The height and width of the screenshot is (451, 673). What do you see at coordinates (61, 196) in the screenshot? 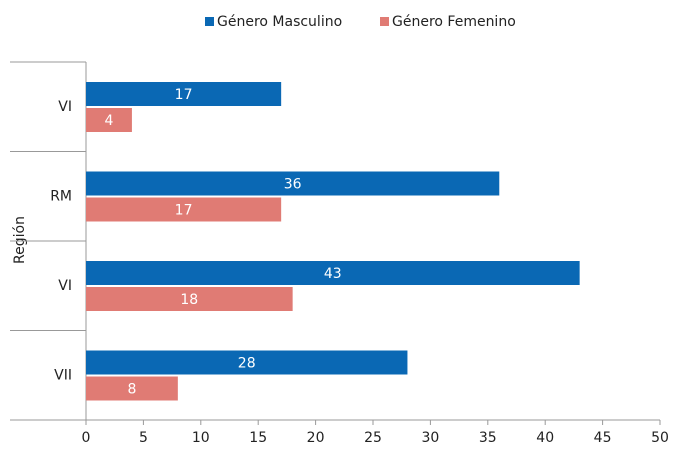
I see `y-tick-label: RM` at bounding box center [61, 196].